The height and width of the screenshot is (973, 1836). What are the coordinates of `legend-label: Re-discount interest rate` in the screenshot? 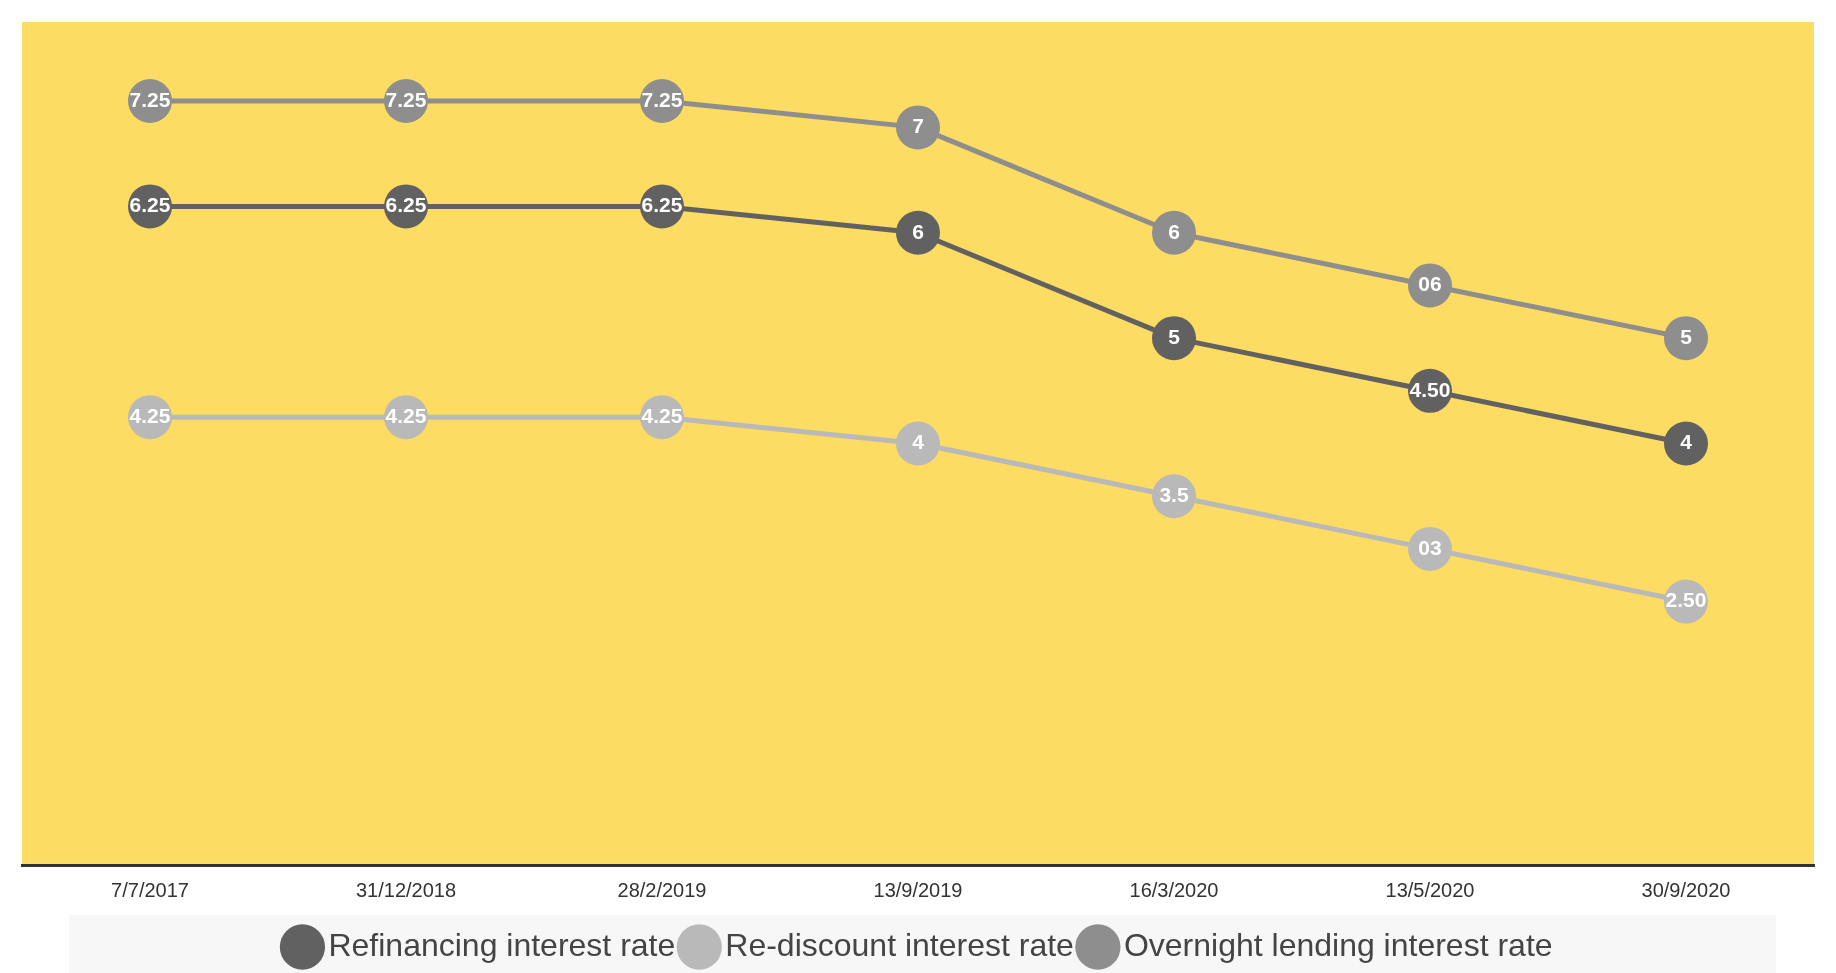 It's located at (899, 944).